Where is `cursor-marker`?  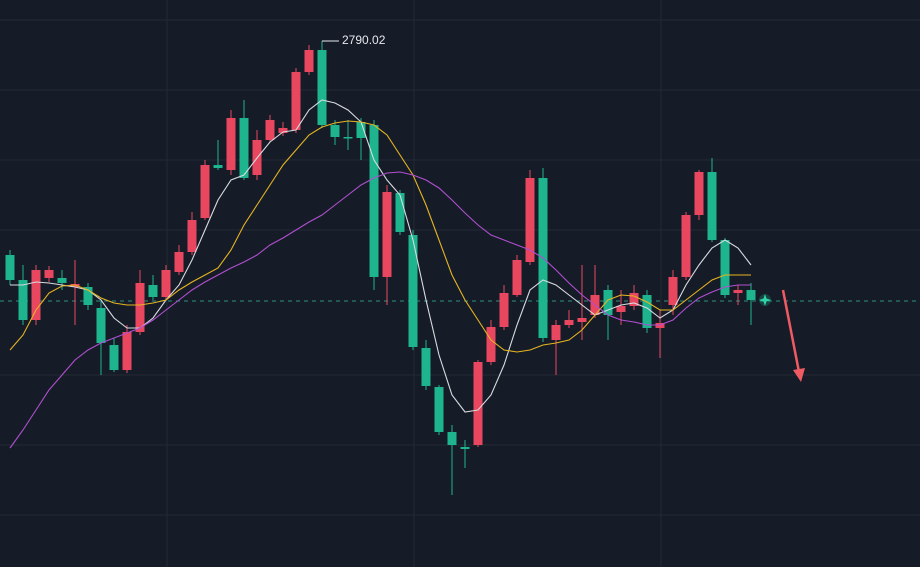
cursor-marker is located at coordinates (765, 300).